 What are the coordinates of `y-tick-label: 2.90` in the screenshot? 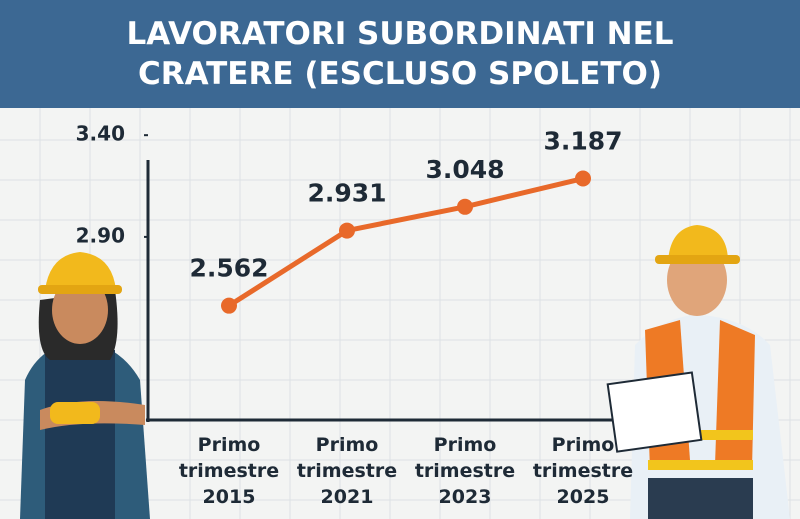 It's located at (100, 235).